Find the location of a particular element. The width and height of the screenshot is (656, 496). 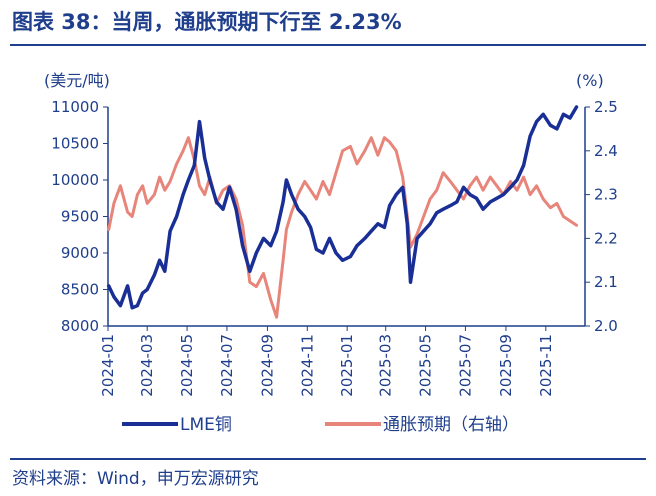

left-axis-label: (美元/吨) is located at coordinates (77, 80).